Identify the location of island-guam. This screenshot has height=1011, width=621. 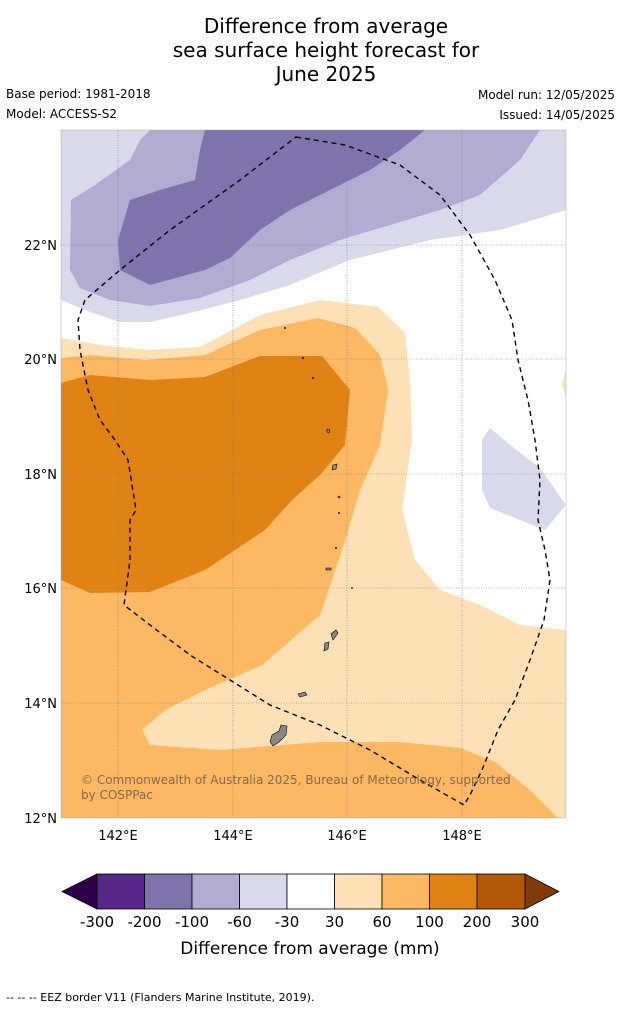
(278, 735).